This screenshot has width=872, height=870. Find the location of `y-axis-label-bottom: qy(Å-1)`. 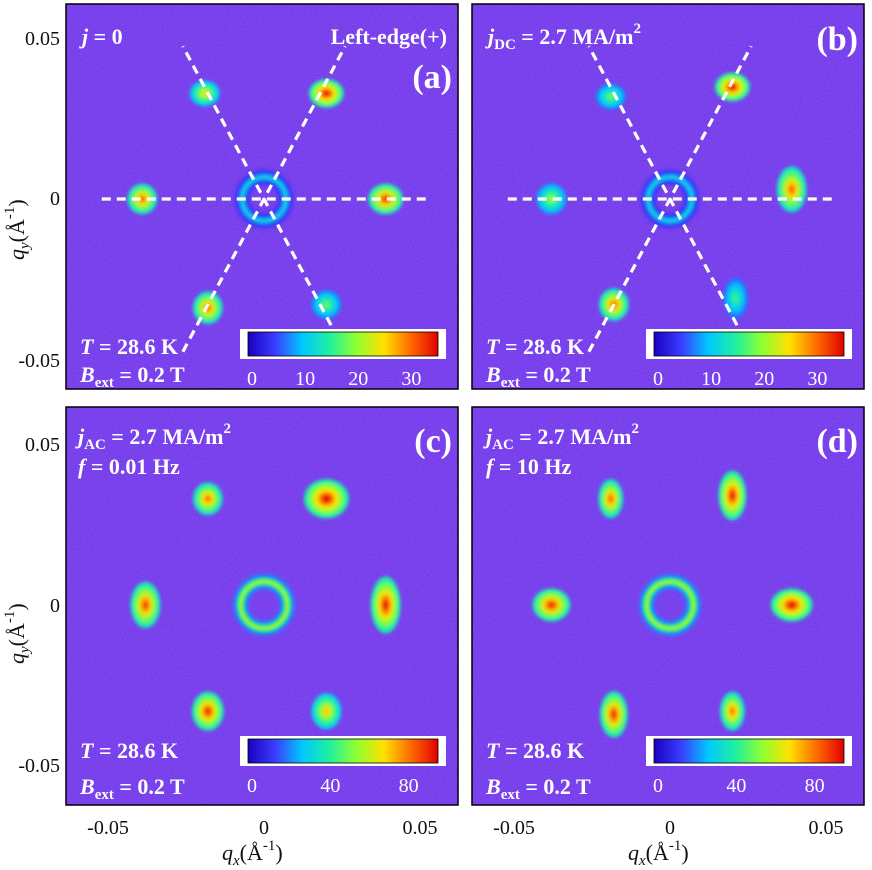

y-axis-label-bottom: qy(Å-1) is located at coordinates (17, 633).